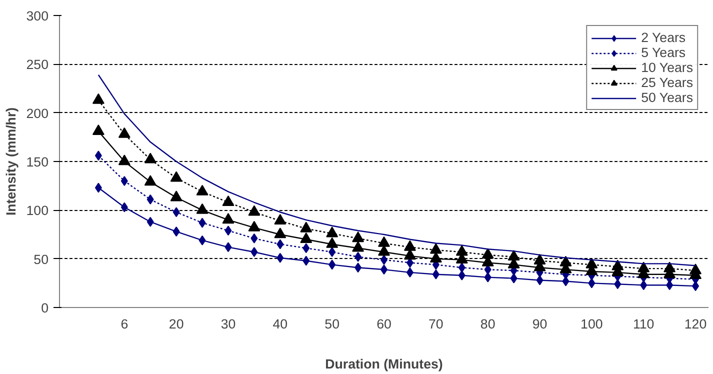 This screenshot has width=713, height=374. Describe the element at coordinates (663, 52) in the screenshot. I see `legend-label: 5 Years` at that location.